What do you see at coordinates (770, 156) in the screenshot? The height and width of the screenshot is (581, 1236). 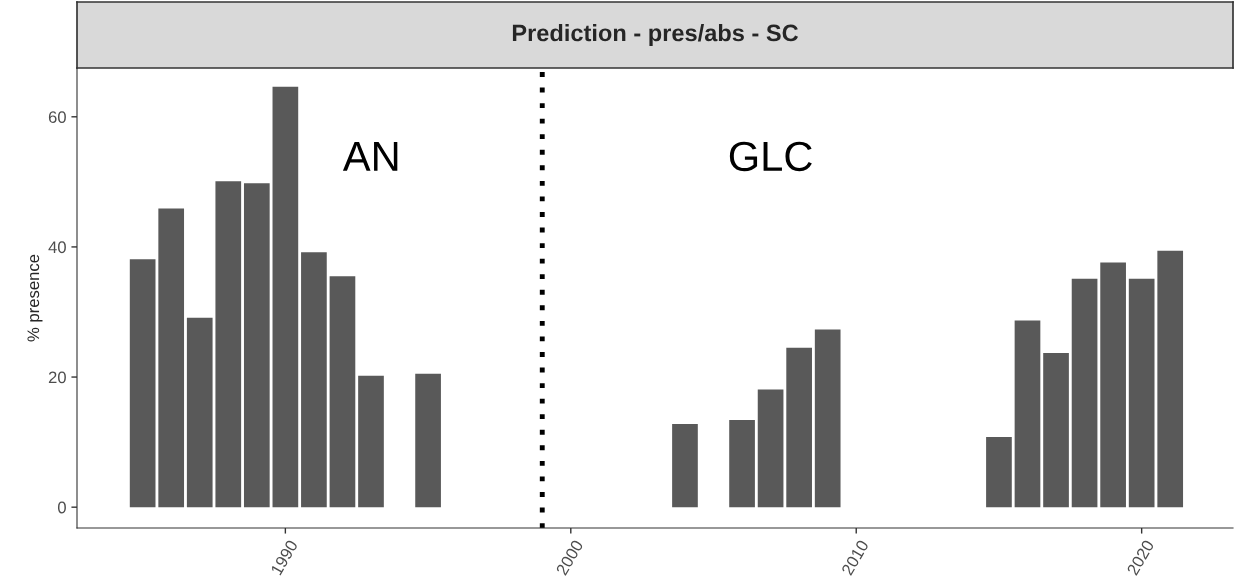 I see `annotation: GLC` at bounding box center [770, 156].